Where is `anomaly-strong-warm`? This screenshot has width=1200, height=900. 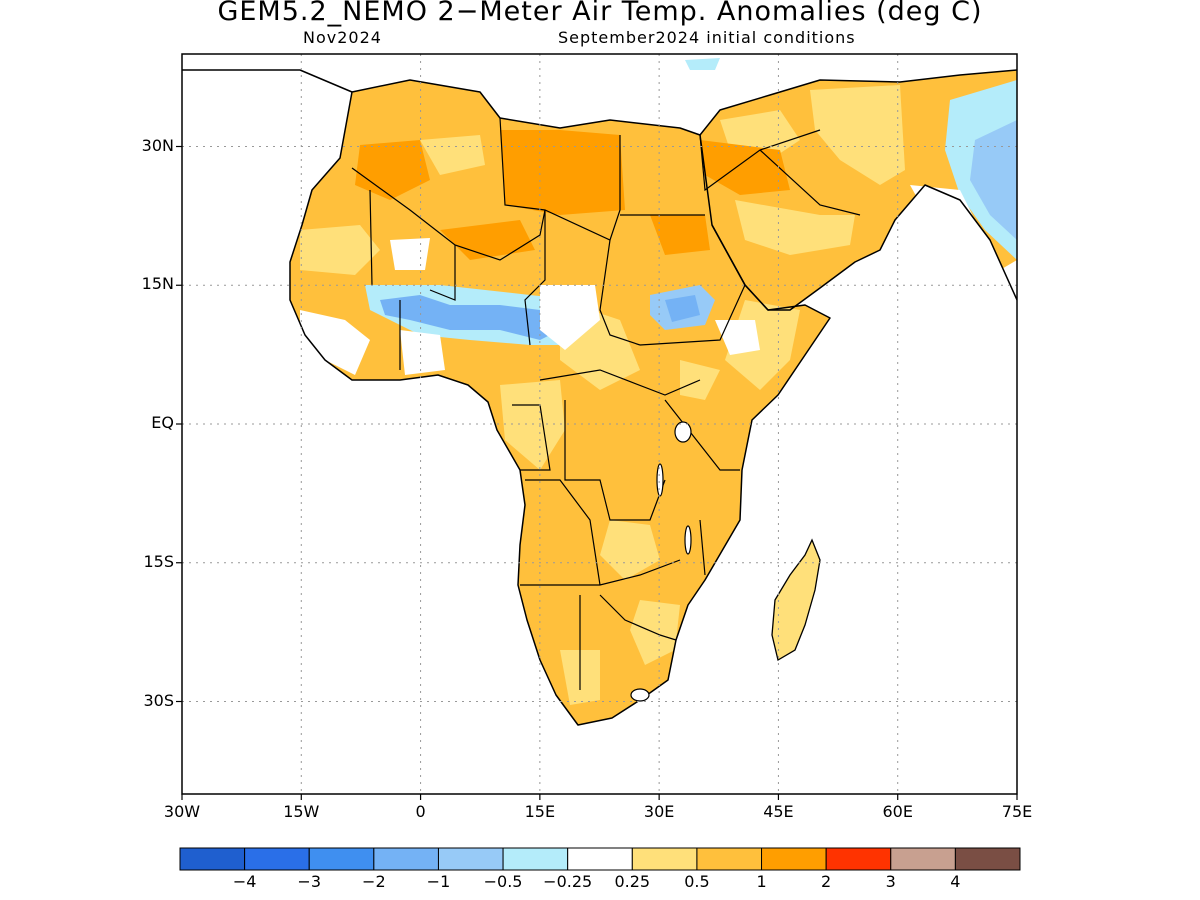 anomaly-strong-warm is located at coordinates (572, 195).